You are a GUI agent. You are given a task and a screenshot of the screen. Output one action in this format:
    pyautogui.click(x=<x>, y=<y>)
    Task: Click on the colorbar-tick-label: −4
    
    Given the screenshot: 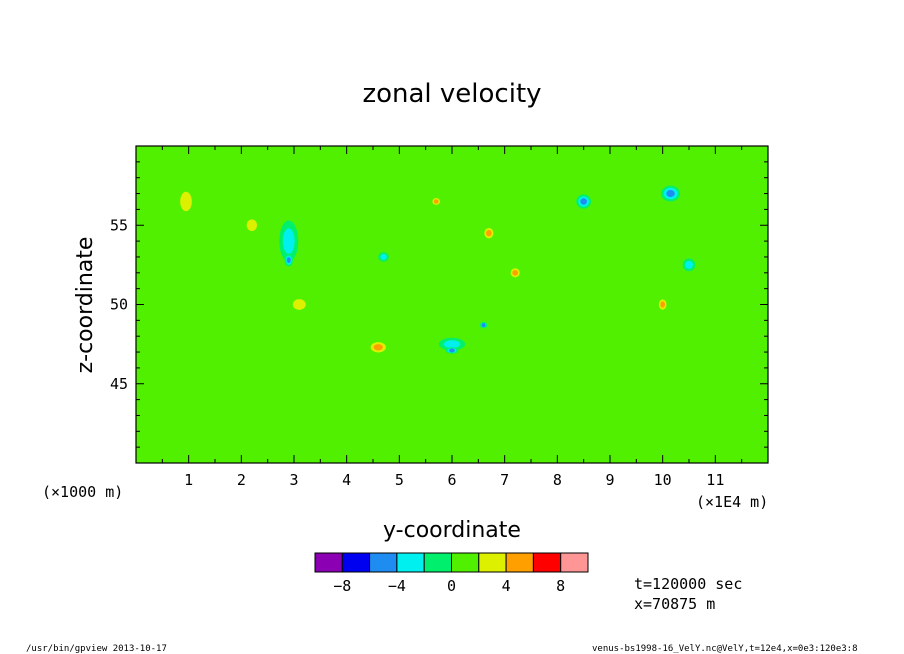 What is the action you would take?
    pyautogui.click(x=397, y=586)
    